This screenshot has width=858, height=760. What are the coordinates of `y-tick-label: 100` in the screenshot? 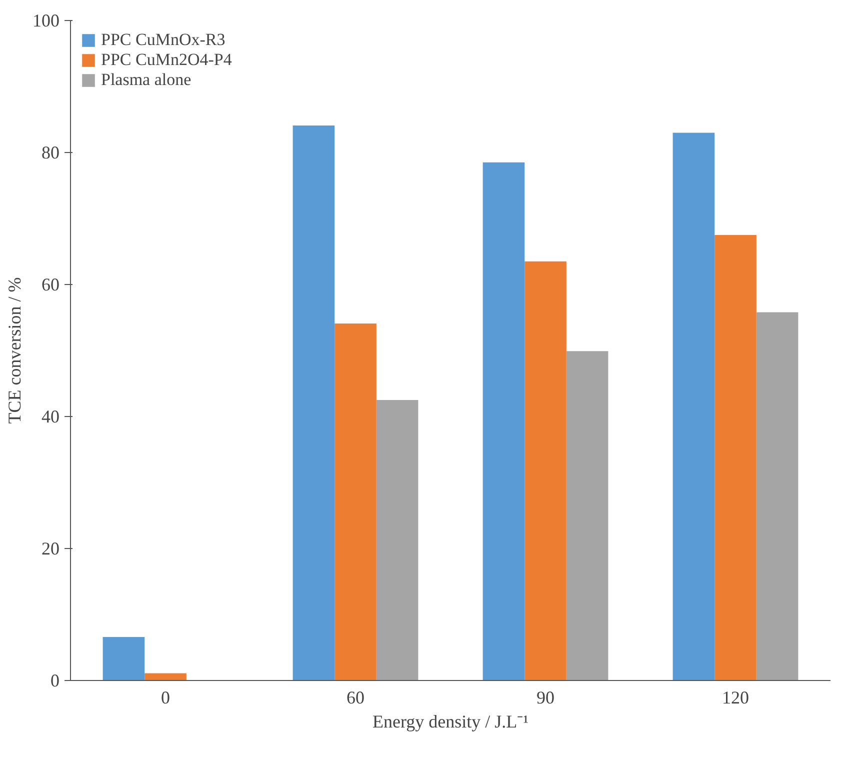 It's located at (46, 20).